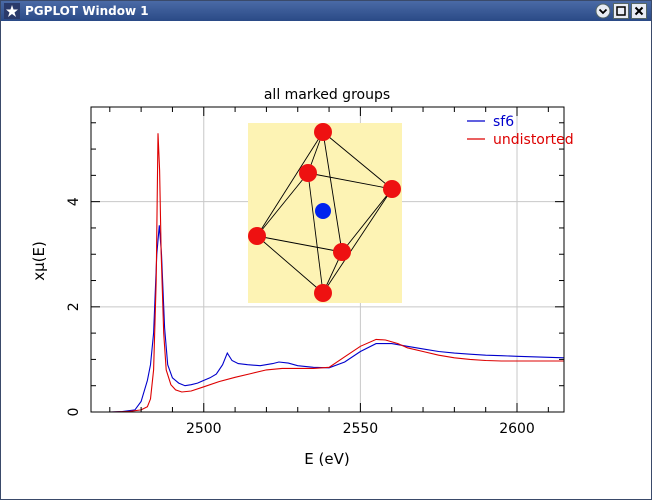 The width and height of the screenshot is (652, 500). I want to click on window-title: PGPLOT Window 1, so click(87, 11).